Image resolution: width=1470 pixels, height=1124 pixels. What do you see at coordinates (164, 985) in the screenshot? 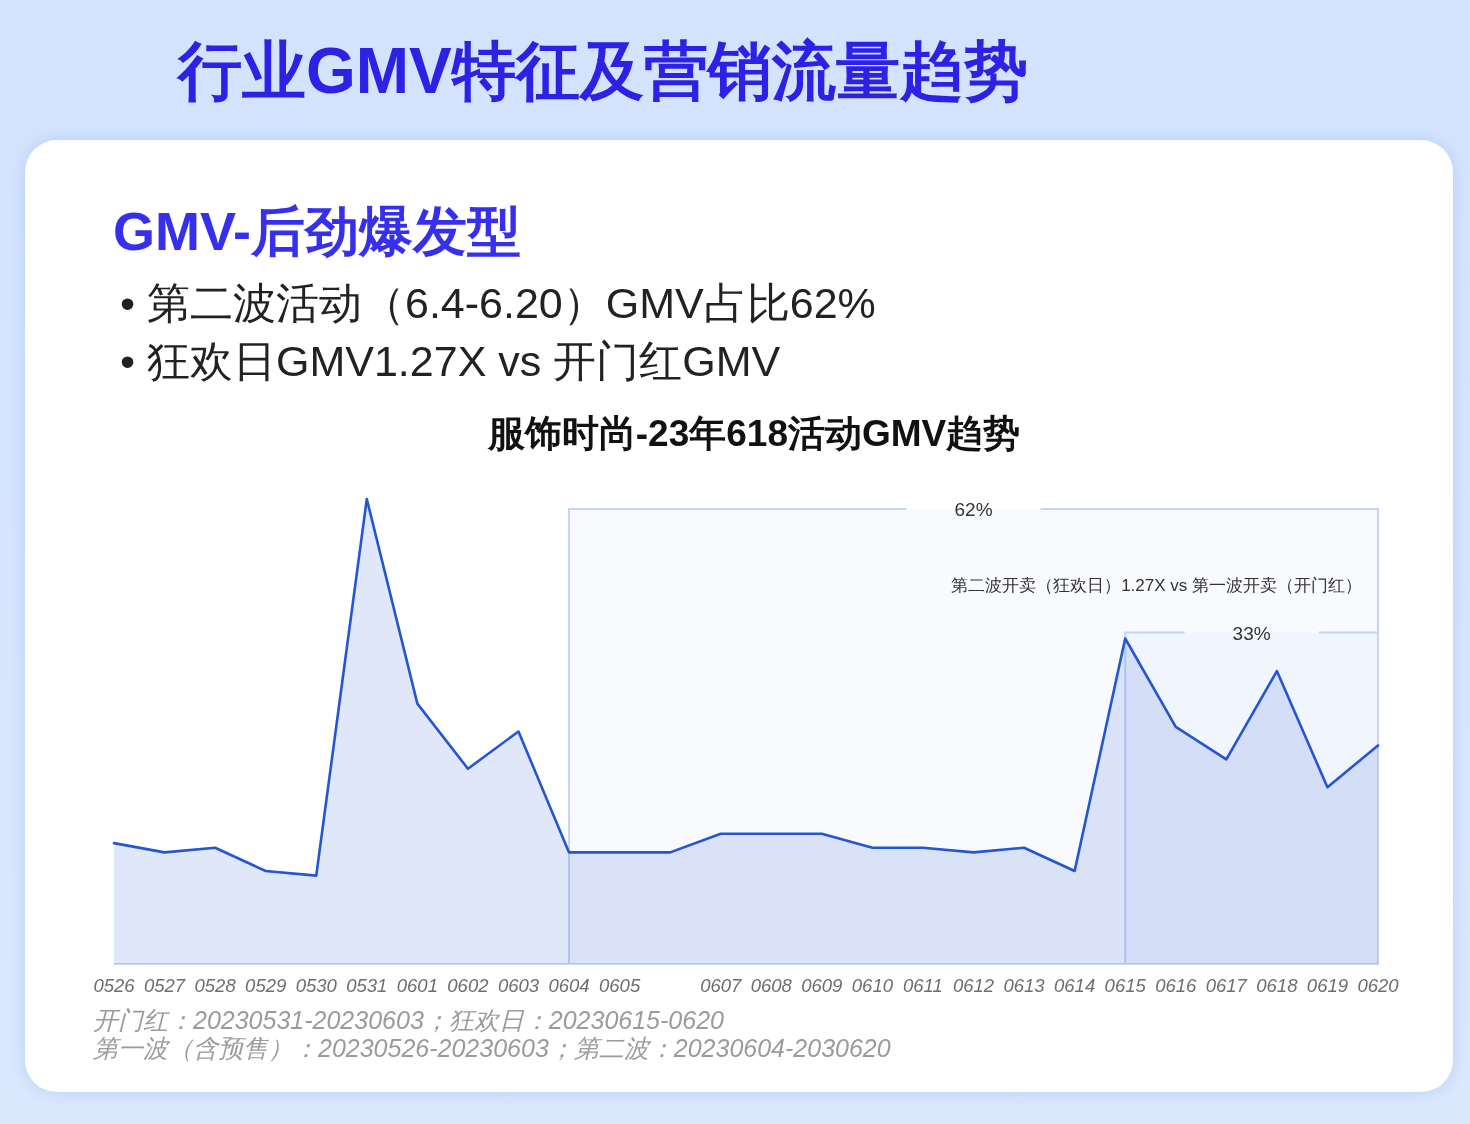
I see `x-tick-label: 0527` at bounding box center [164, 985].